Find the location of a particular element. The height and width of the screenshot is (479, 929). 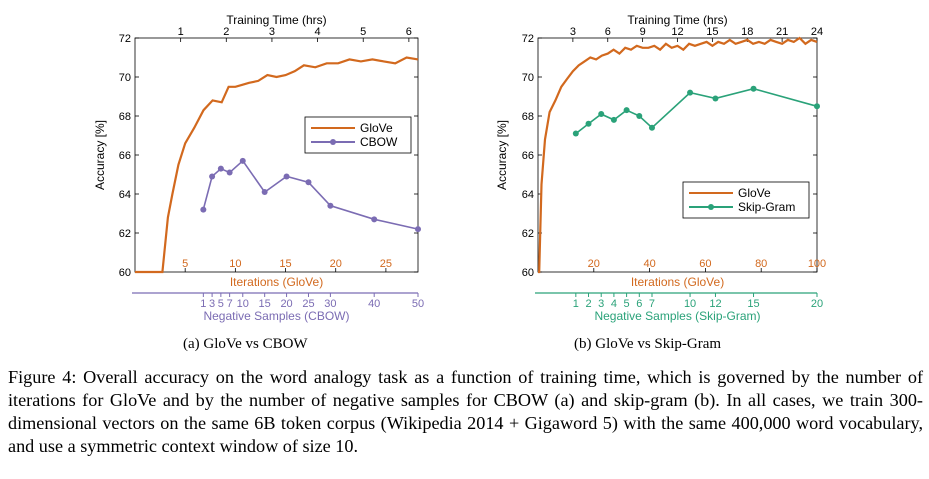

subfigure-caption-b: (b) GloVe vs Skip-Gram is located at coordinates (648, 344).